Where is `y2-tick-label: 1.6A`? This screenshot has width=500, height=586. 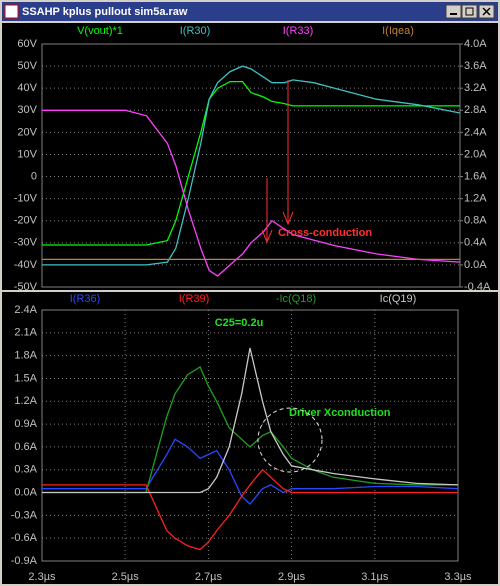
y2-tick-label: 1.6A is located at coordinates (475, 176).